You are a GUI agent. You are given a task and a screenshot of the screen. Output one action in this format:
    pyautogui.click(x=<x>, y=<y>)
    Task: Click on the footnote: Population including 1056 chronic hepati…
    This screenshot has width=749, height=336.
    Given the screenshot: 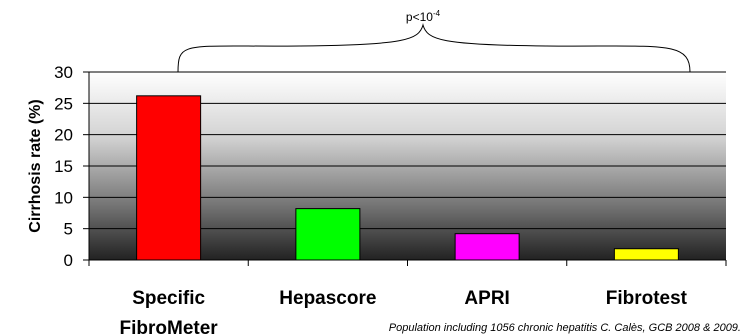 What is the action you would take?
    pyautogui.click(x=565, y=328)
    